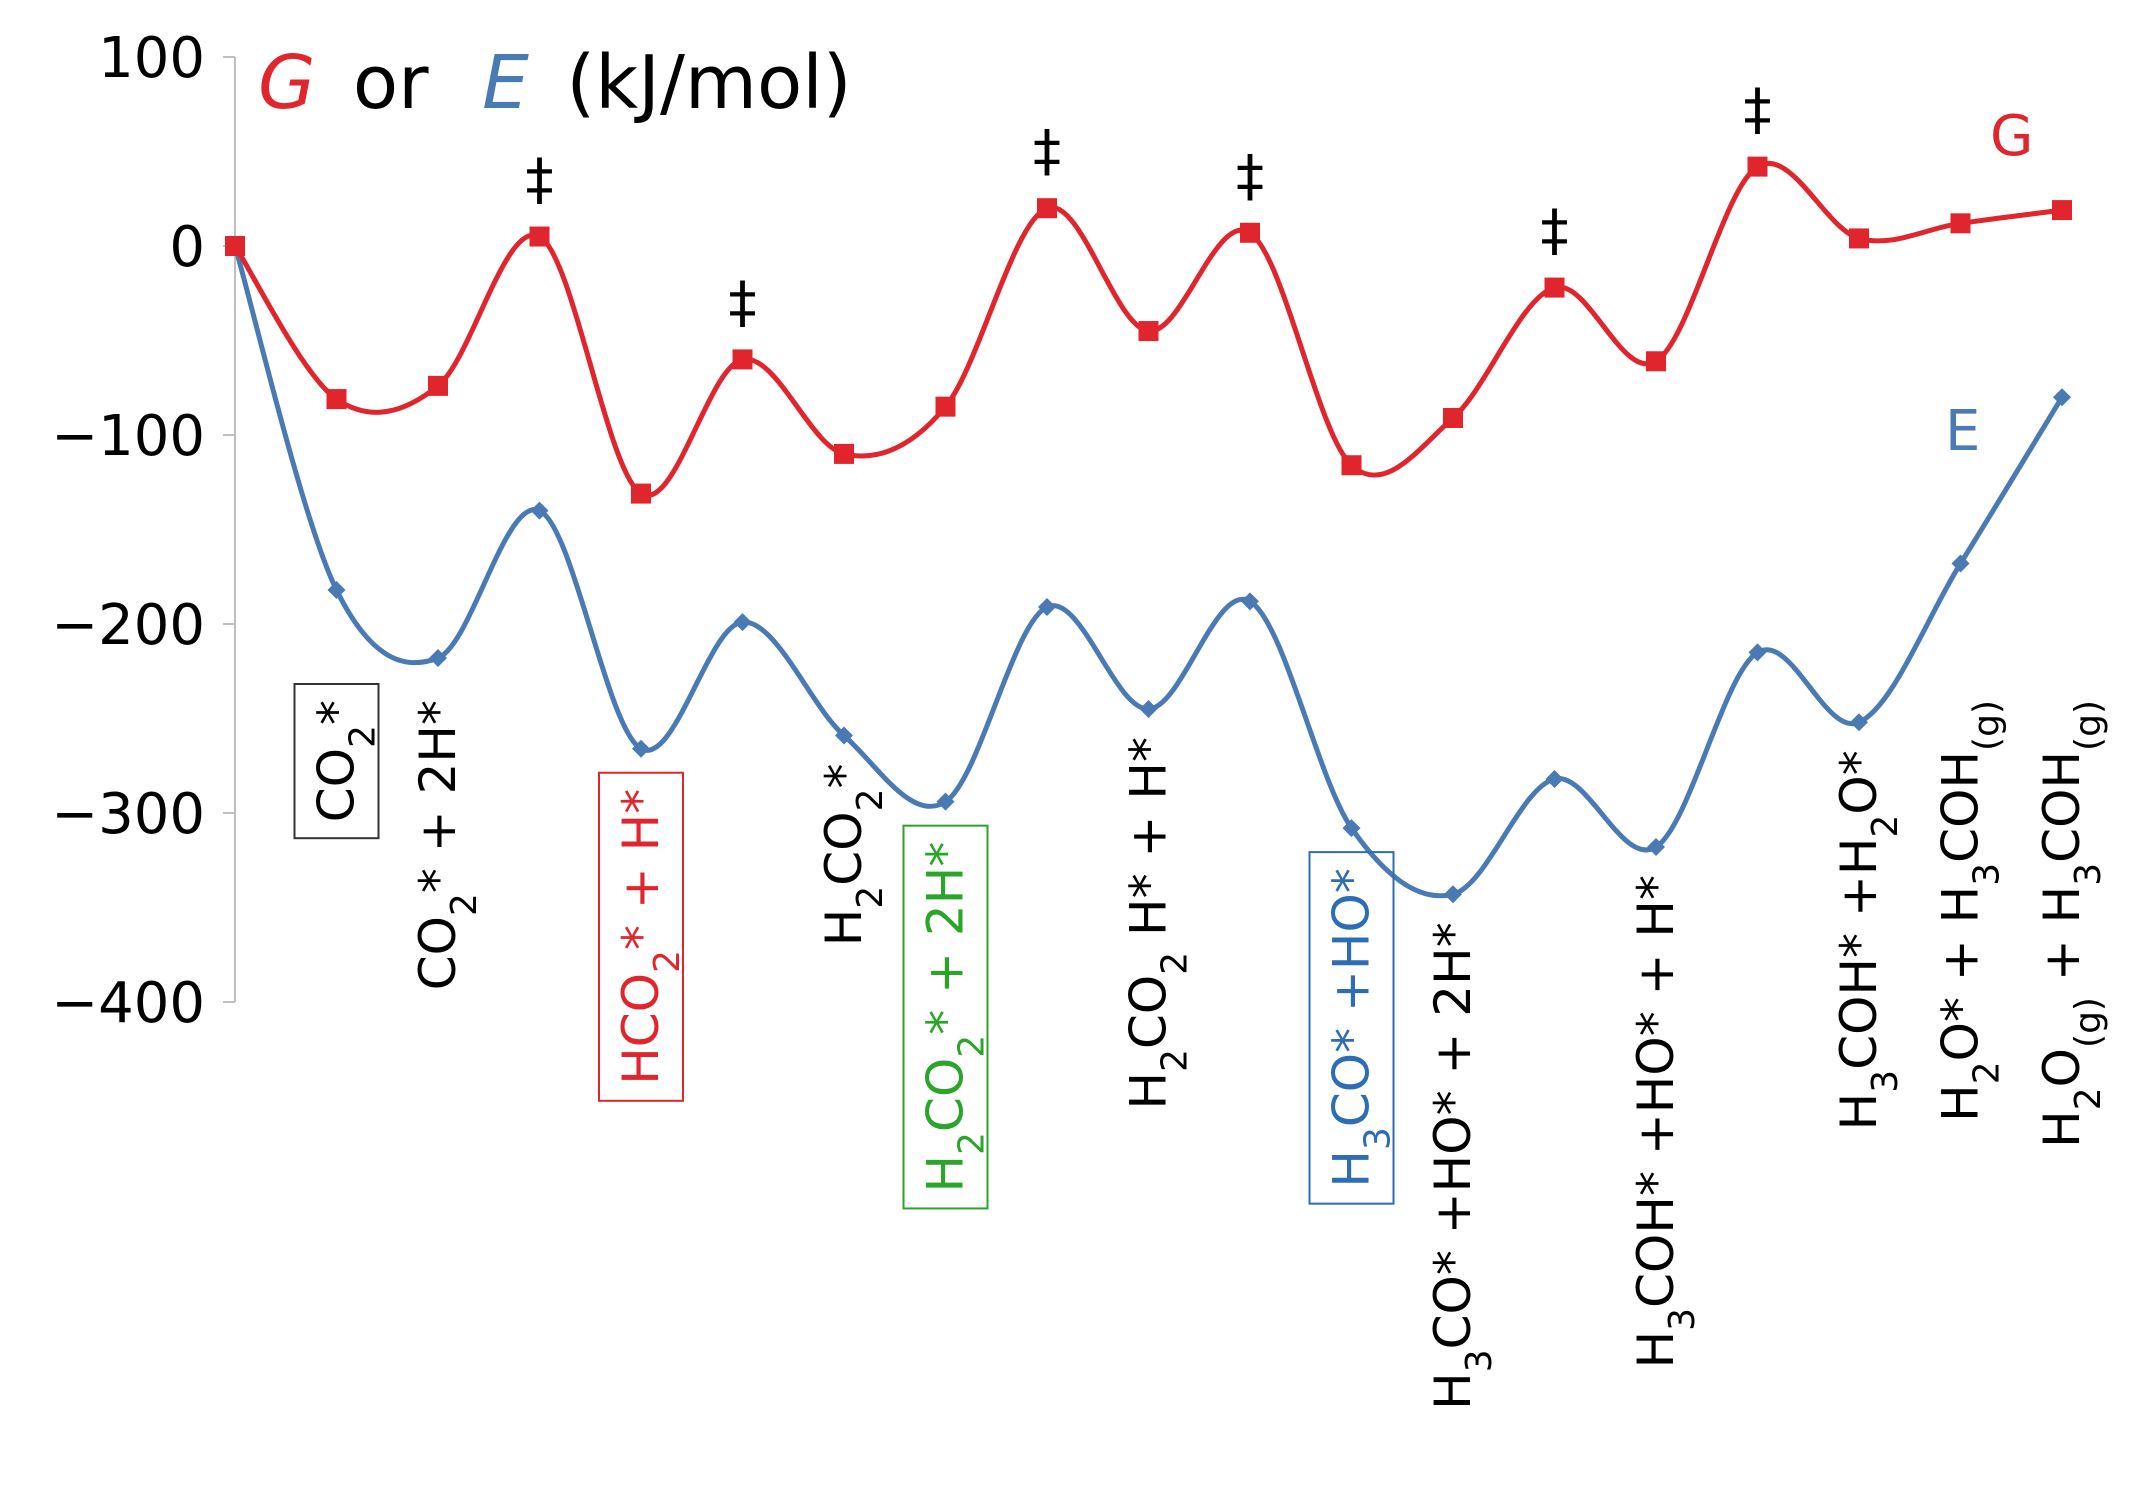  I want to click on state-label-text: H2O(g) + H3COH(g), so click(2071, 924).